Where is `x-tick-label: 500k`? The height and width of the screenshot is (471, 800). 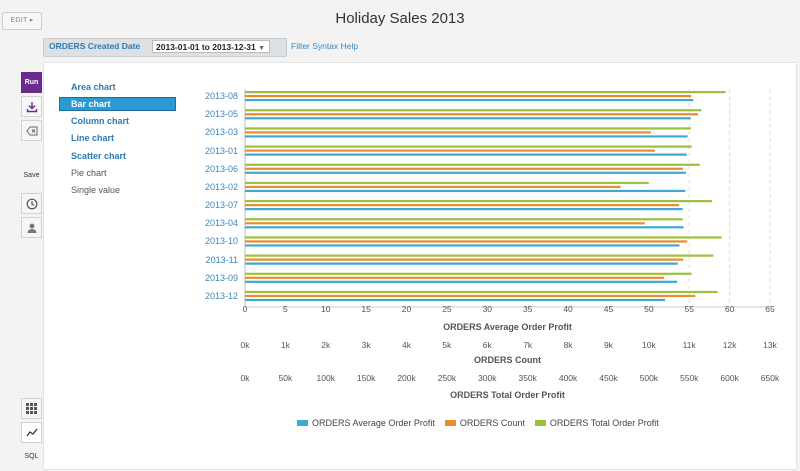
x-tick-label: 500k is located at coordinates (649, 378).